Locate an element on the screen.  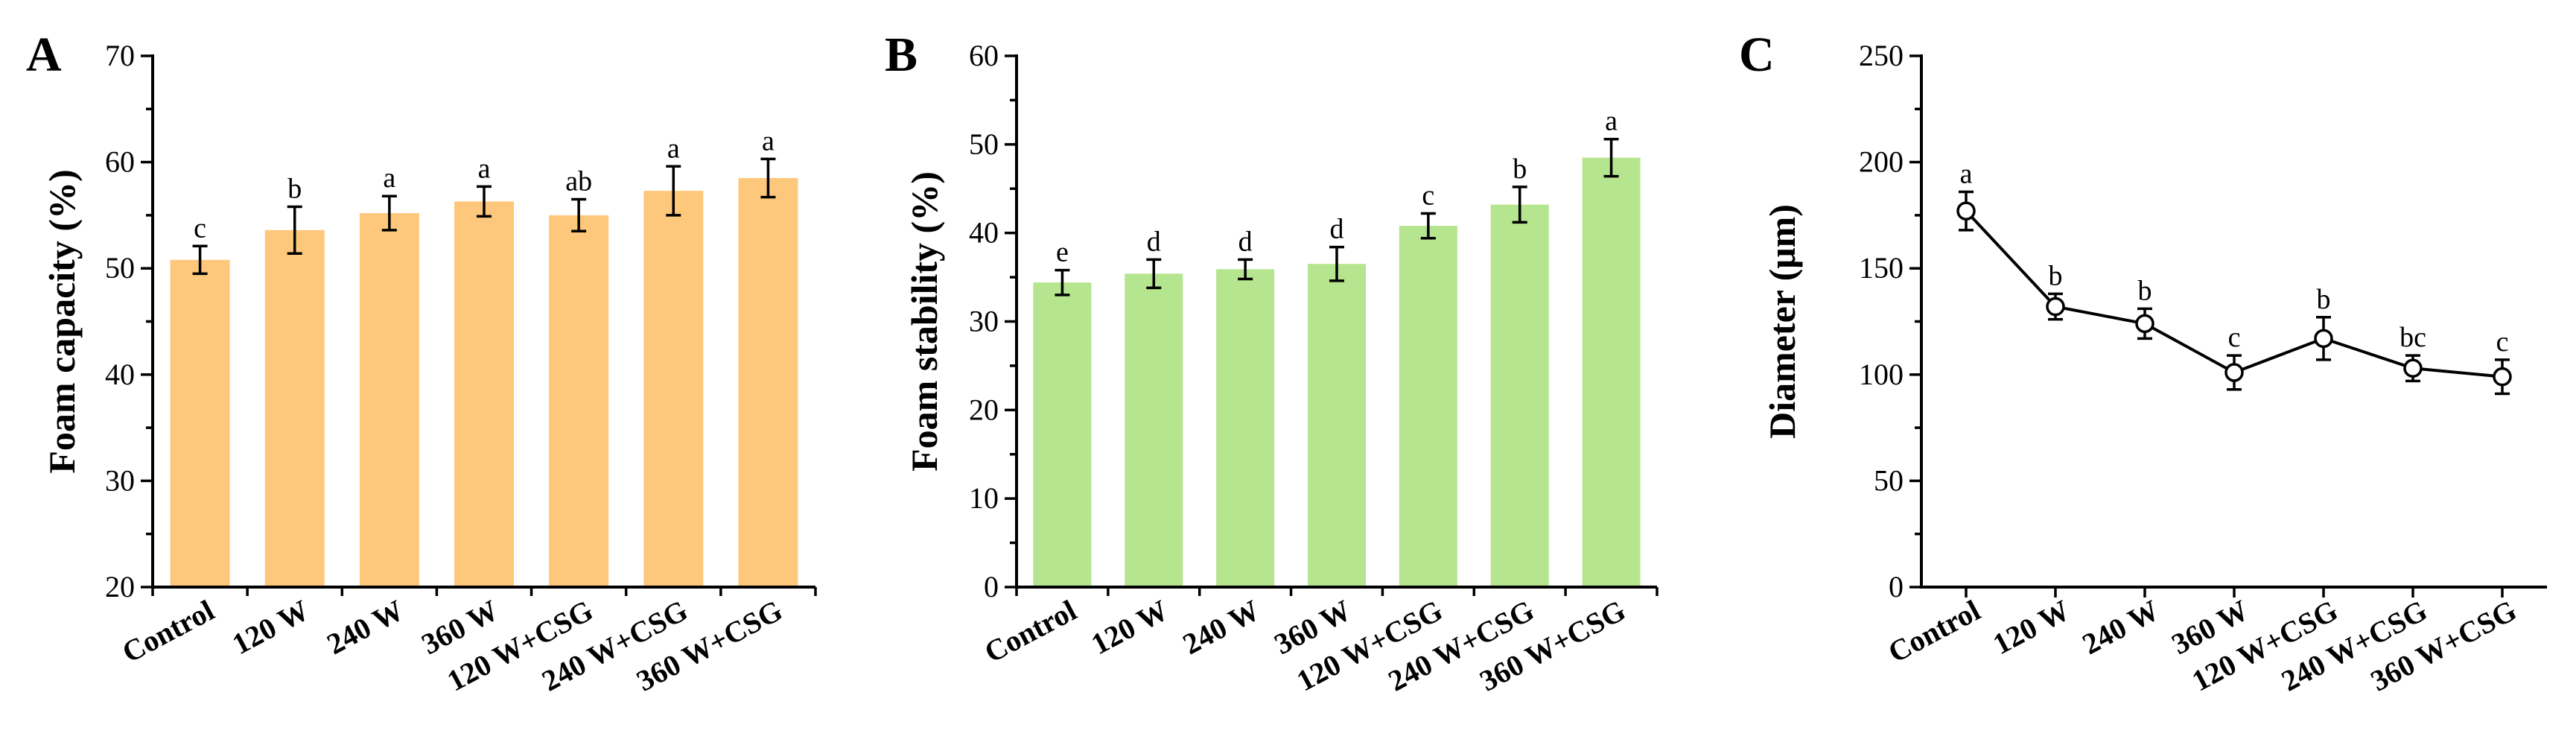
y-tick-label: 250 is located at coordinates (1881, 56).